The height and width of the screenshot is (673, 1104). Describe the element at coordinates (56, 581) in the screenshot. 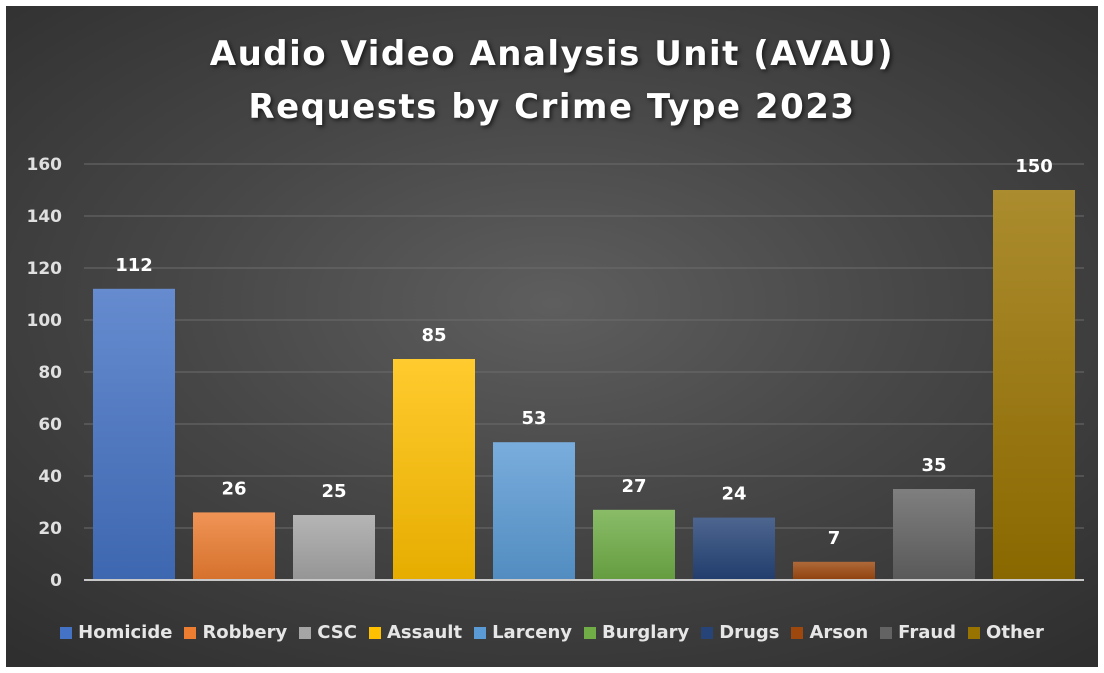

I see `y-axis-tick-label: 0` at that location.